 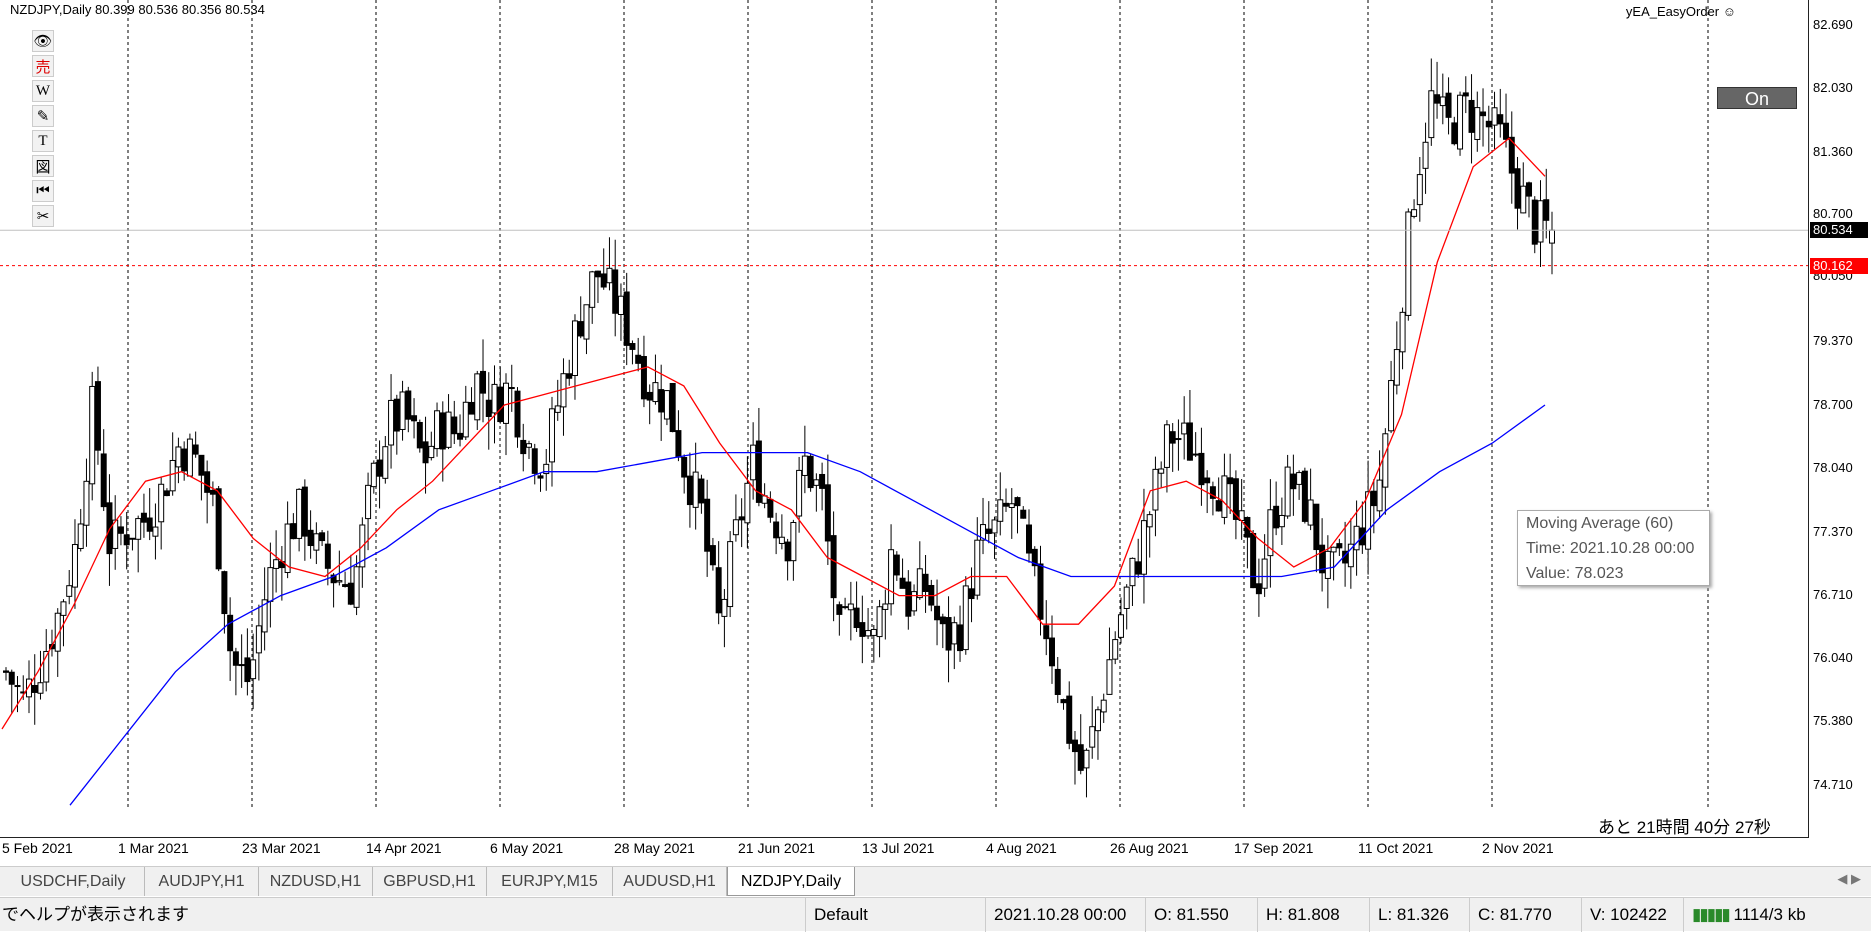 What do you see at coordinates (43, 116) in the screenshot?
I see `pencil-icon: ✎` at bounding box center [43, 116].